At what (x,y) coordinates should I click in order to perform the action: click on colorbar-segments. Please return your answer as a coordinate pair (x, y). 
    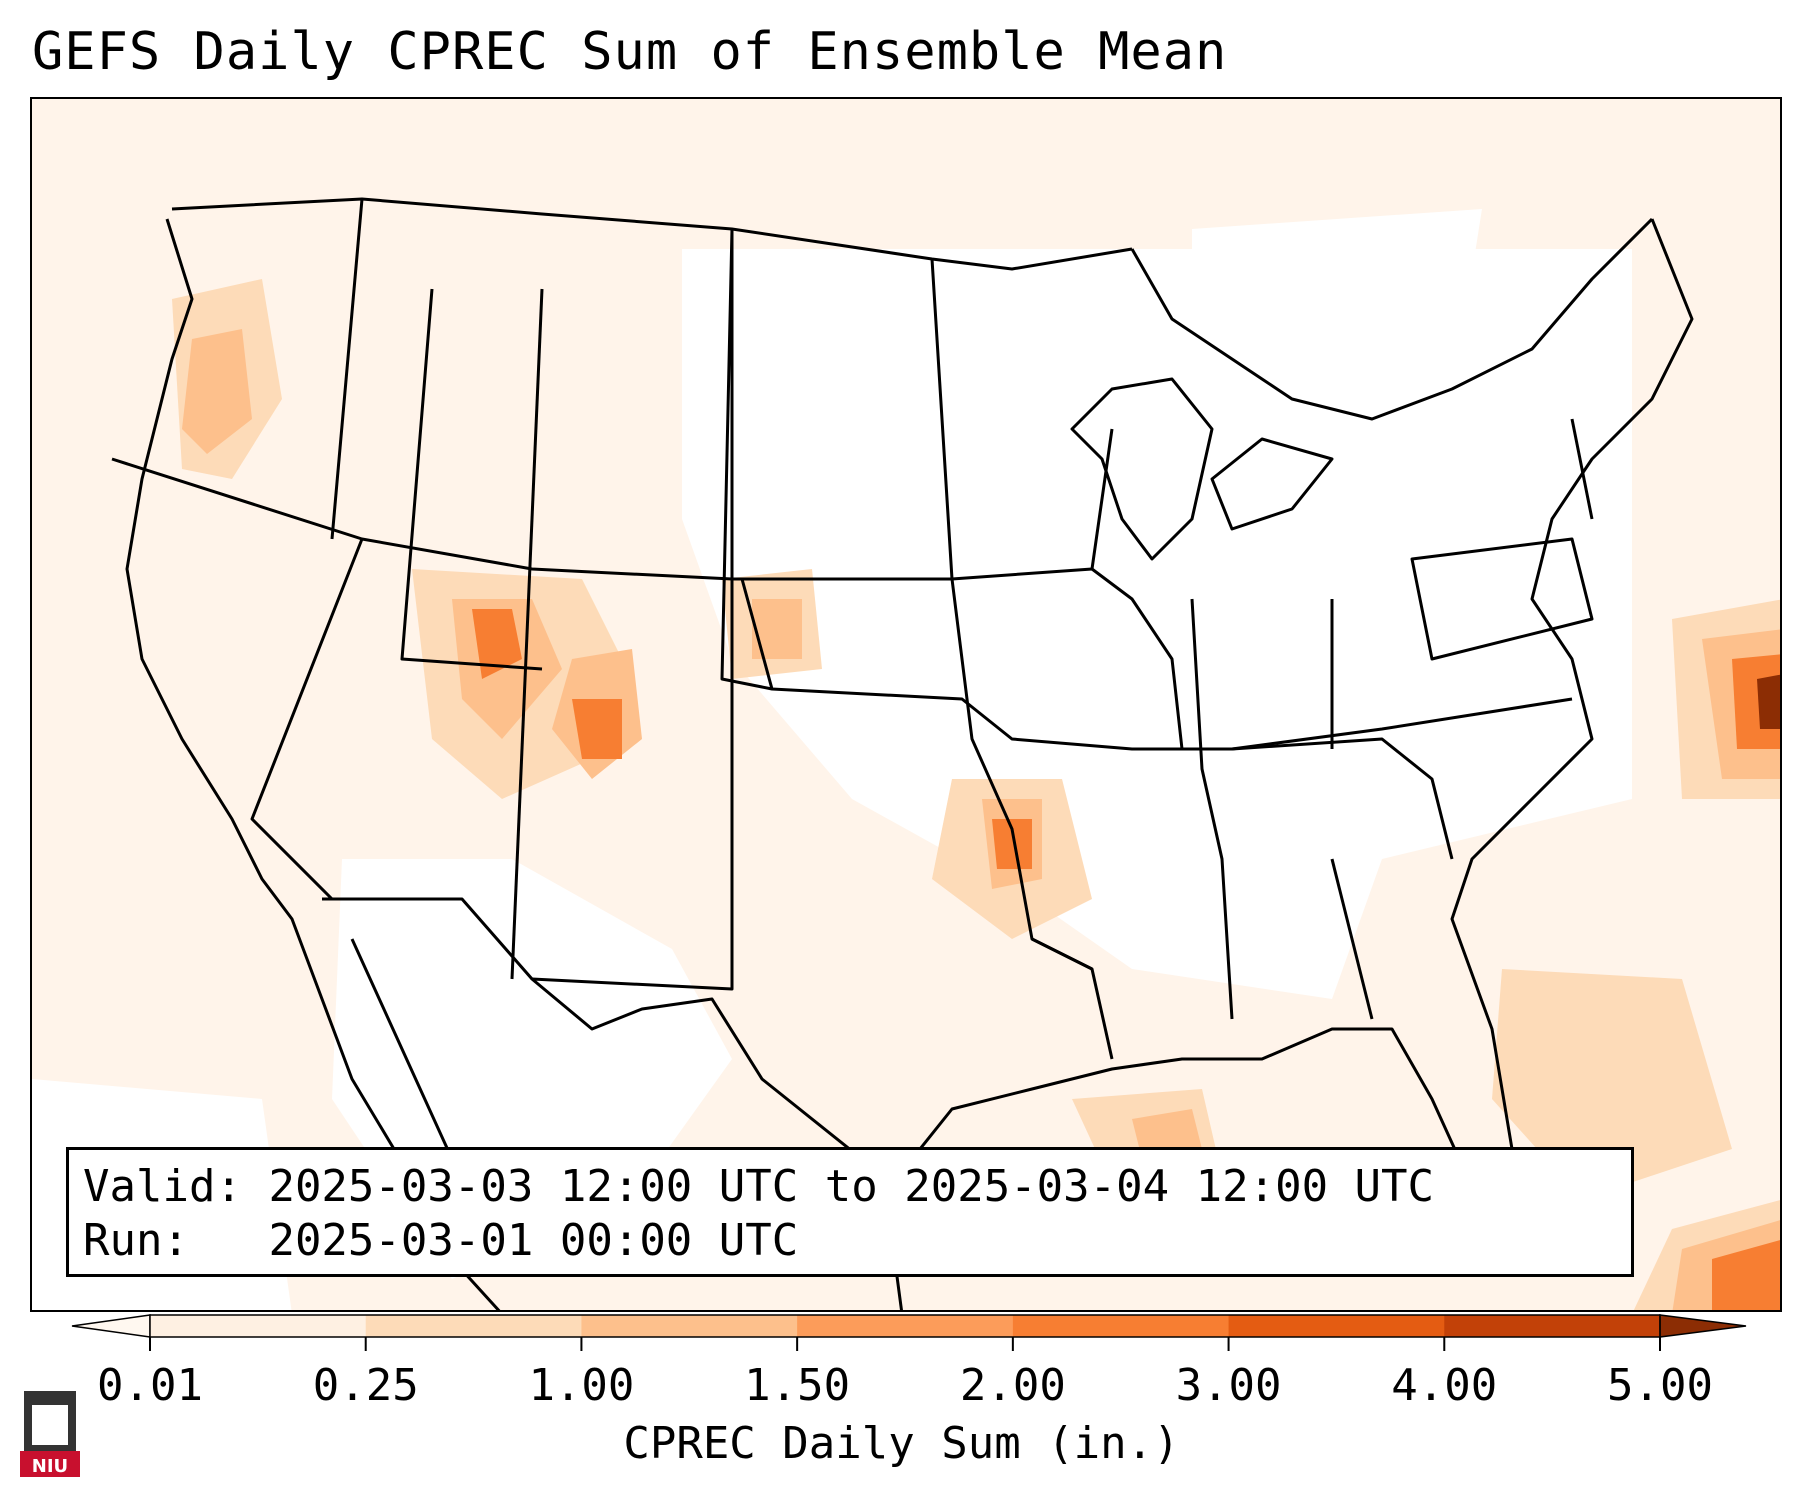
    Looking at the image, I should click on (909, 1326).